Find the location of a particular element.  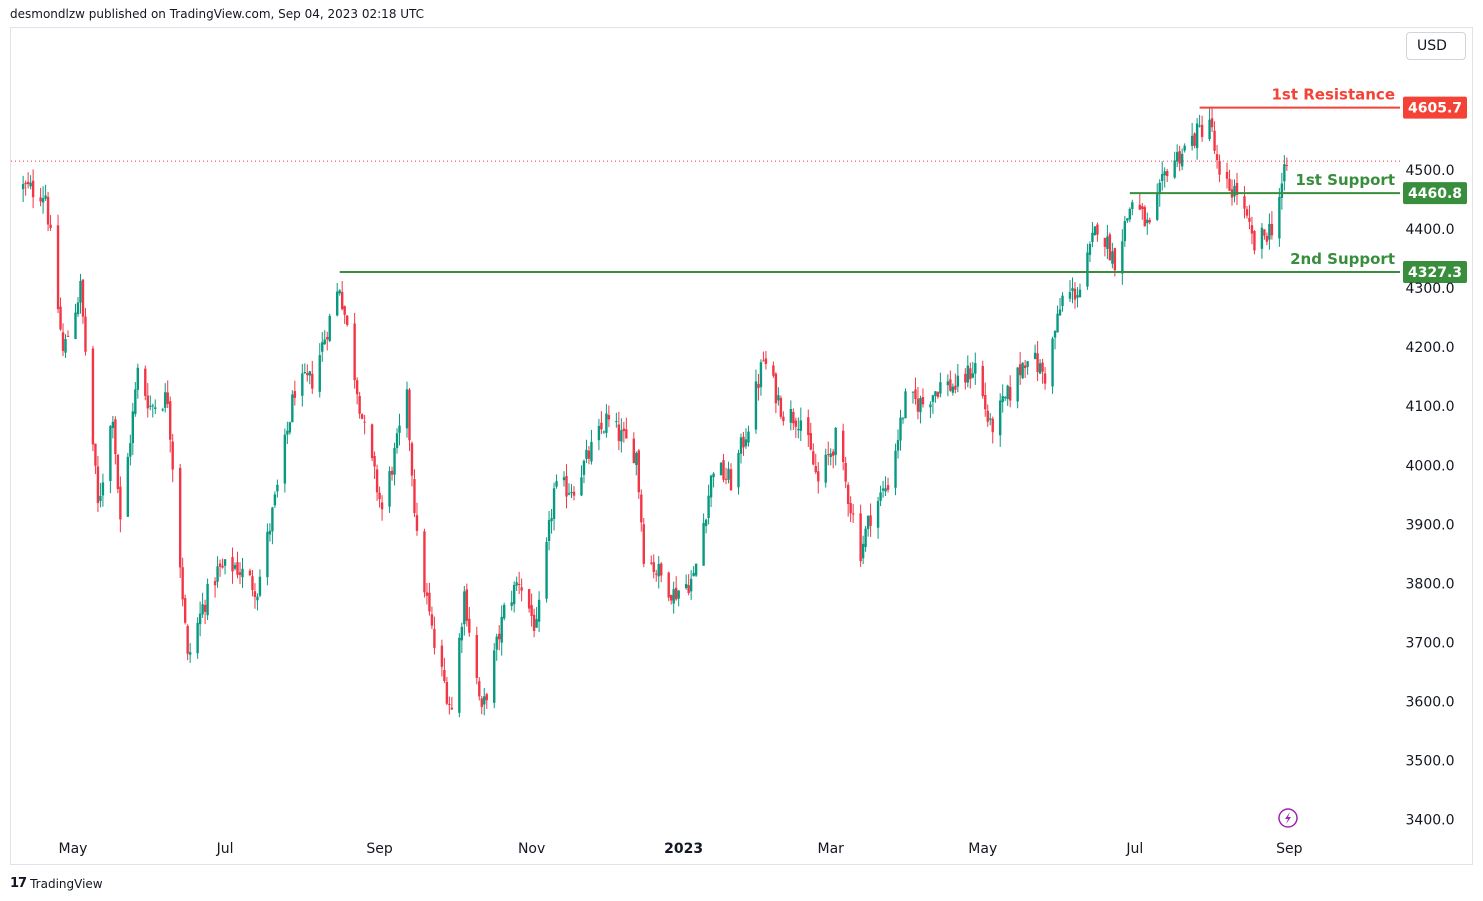

resistance-label: 1st Resistance is located at coordinates (1333, 95).